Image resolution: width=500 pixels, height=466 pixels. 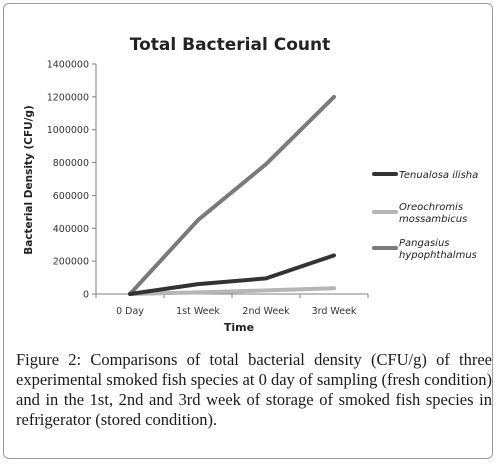 I want to click on y-tick-label: 800000, so click(x=71, y=163).